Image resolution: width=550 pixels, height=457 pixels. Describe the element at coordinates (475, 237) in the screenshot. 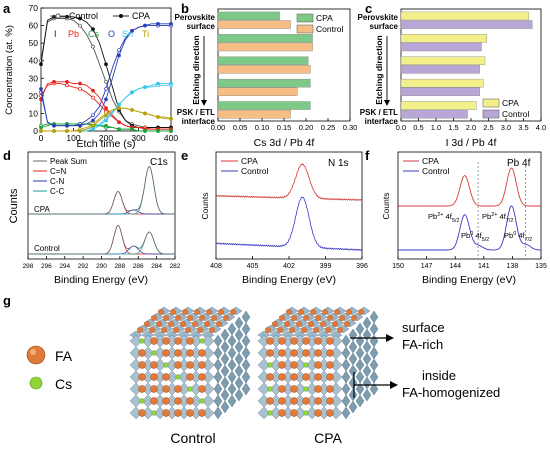

I see `annotation-pb0-52: Pb0 4f5/2` at that location.